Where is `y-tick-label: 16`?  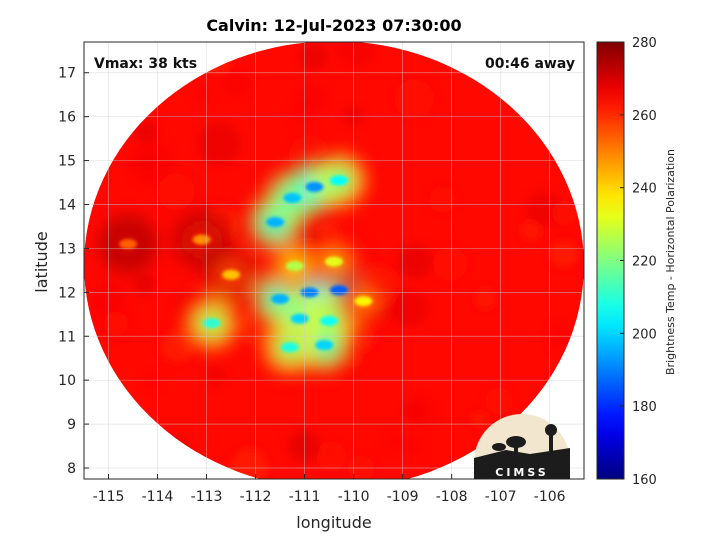 y-tick-label: 16 is located at coordinates (67, 118).